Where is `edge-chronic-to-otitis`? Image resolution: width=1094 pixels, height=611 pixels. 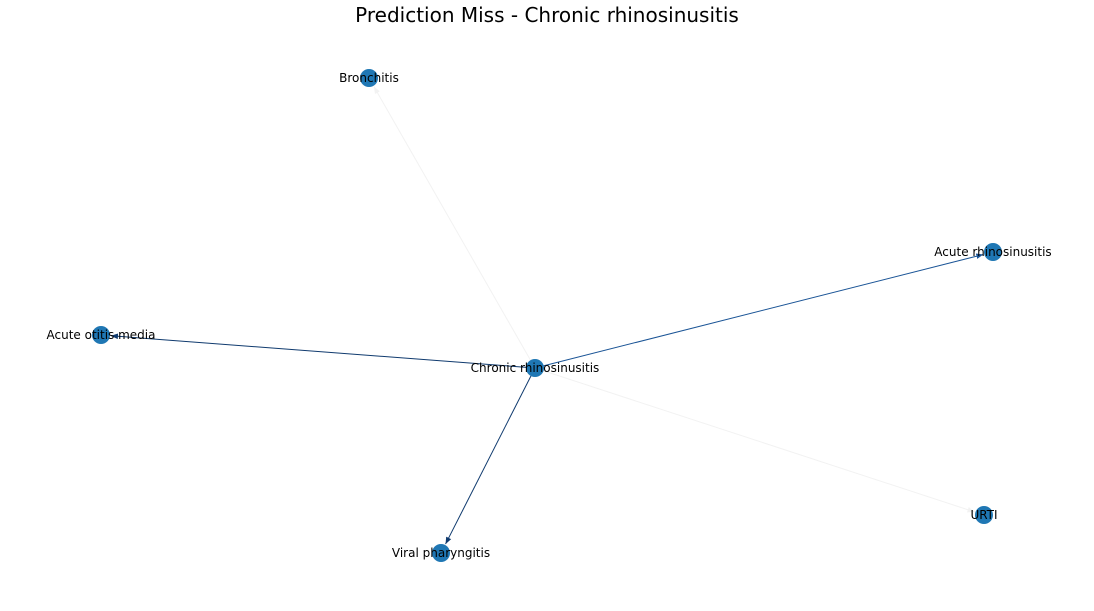
edge-chronic-to-otitis is located at coordinates (323, 351).